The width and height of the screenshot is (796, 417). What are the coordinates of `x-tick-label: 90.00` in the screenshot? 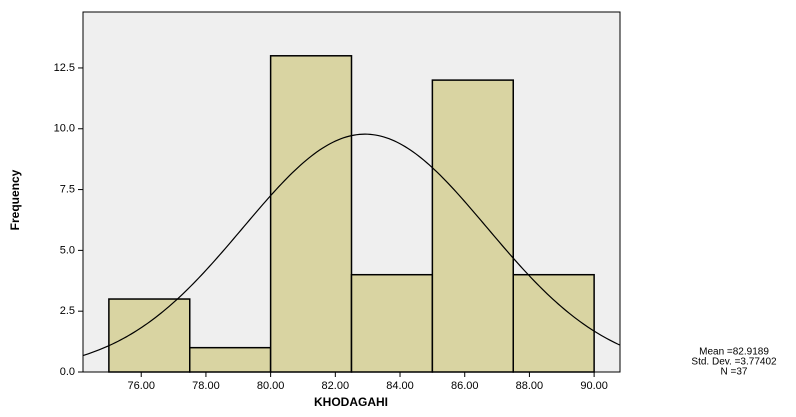 It's located at (594, 386).